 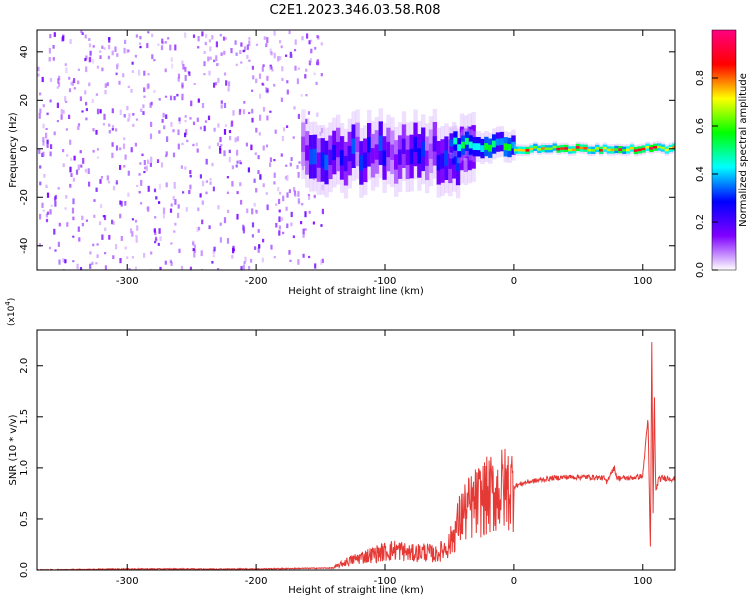 I want to click on snr-ylabel: SNR (10 * v/v), so click(x=13, y=449).